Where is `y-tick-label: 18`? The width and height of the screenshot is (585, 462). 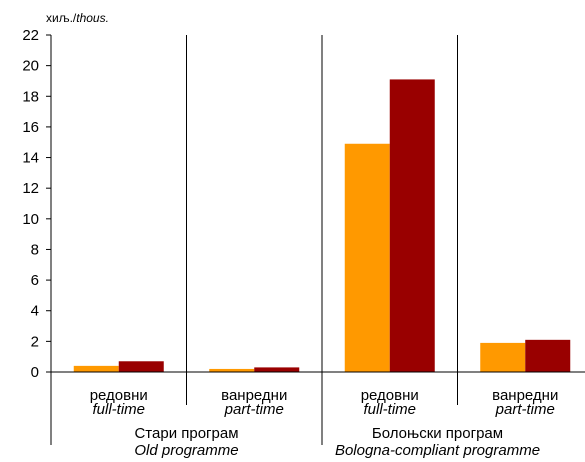 y-tick-label: 18 is located at coordinates (30, 96).